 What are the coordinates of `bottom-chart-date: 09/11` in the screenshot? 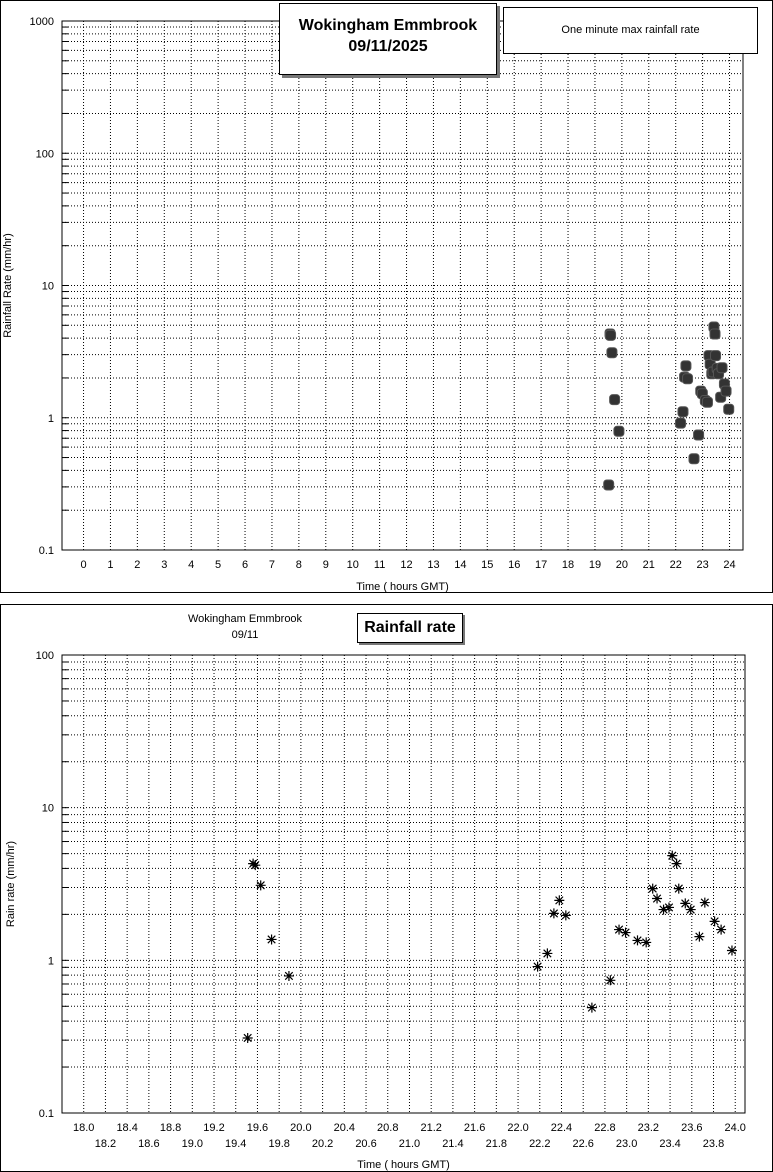 It's located at (245, 635).